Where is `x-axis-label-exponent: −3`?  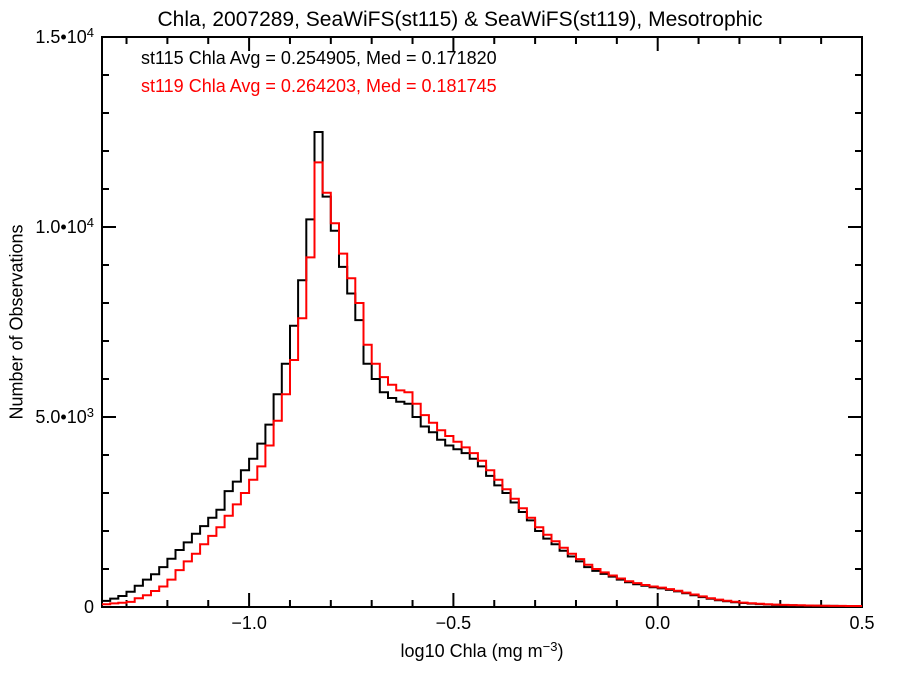
x-axis-label-exponent: −3 is located at coordinates (550, 646).